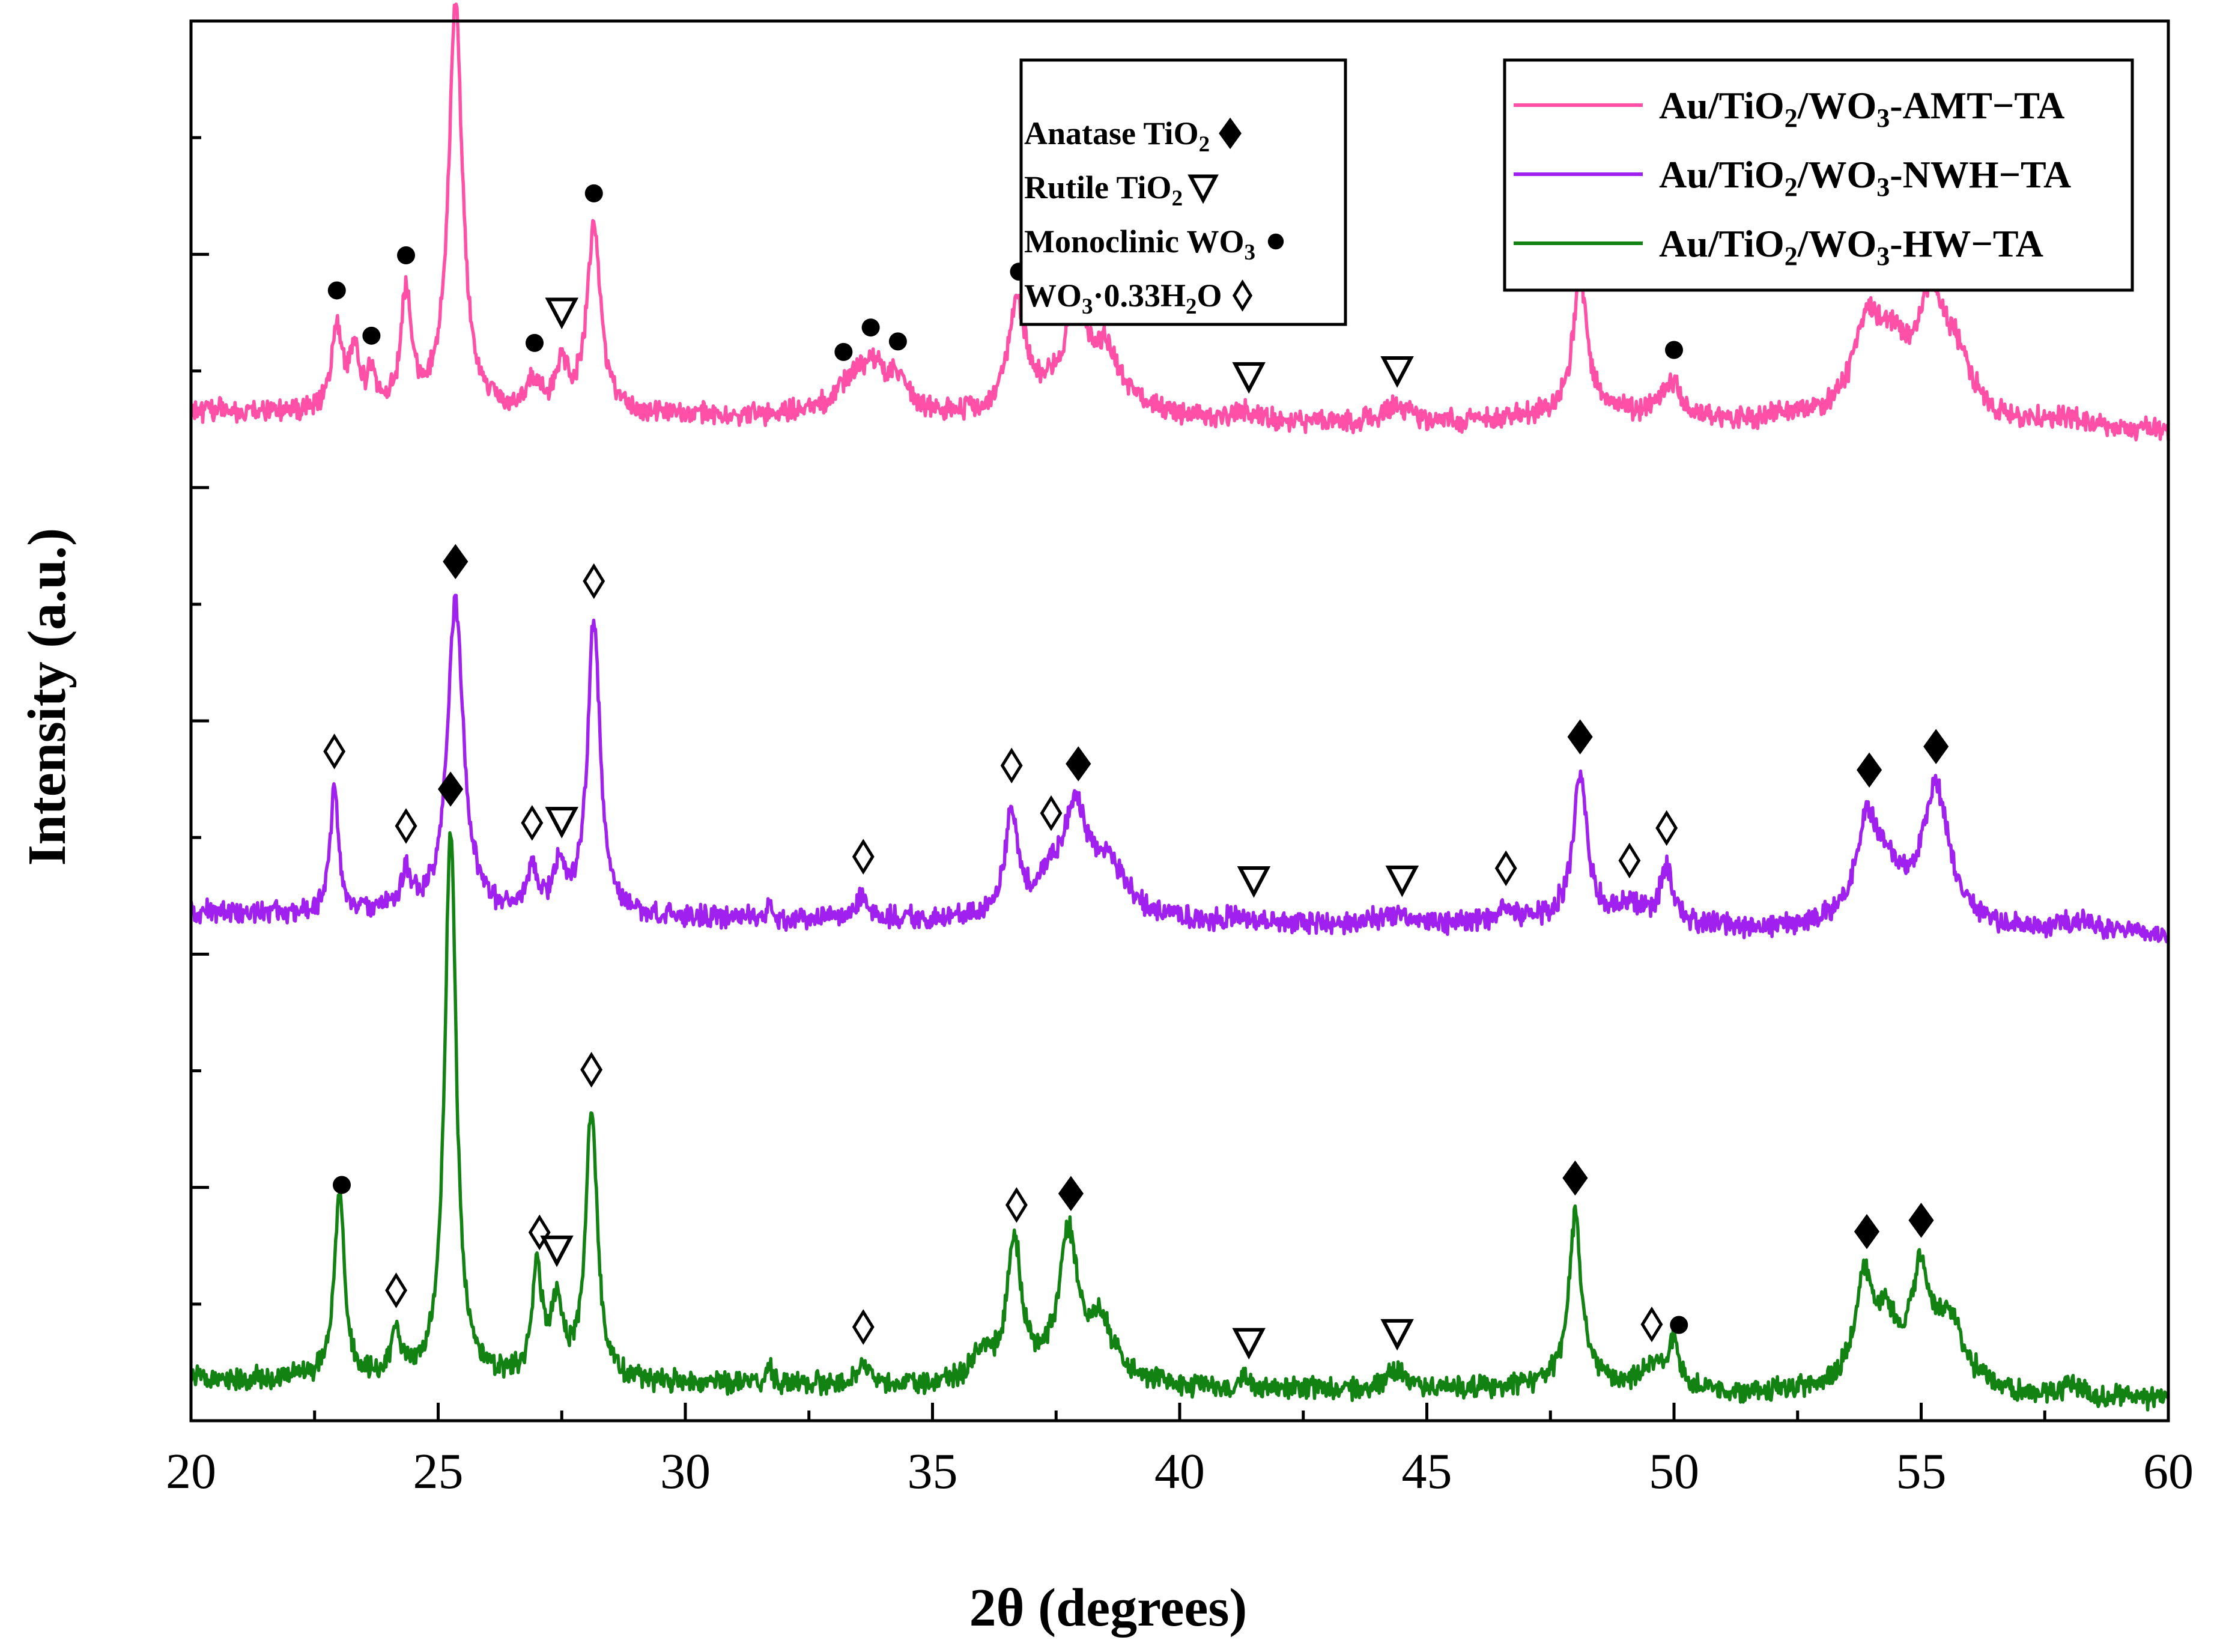  Describe the element at coordinates (1851, 246) in the screenshot. I see `legend-label-3: Au/TiO2/WO3-HW−TA` at that location.